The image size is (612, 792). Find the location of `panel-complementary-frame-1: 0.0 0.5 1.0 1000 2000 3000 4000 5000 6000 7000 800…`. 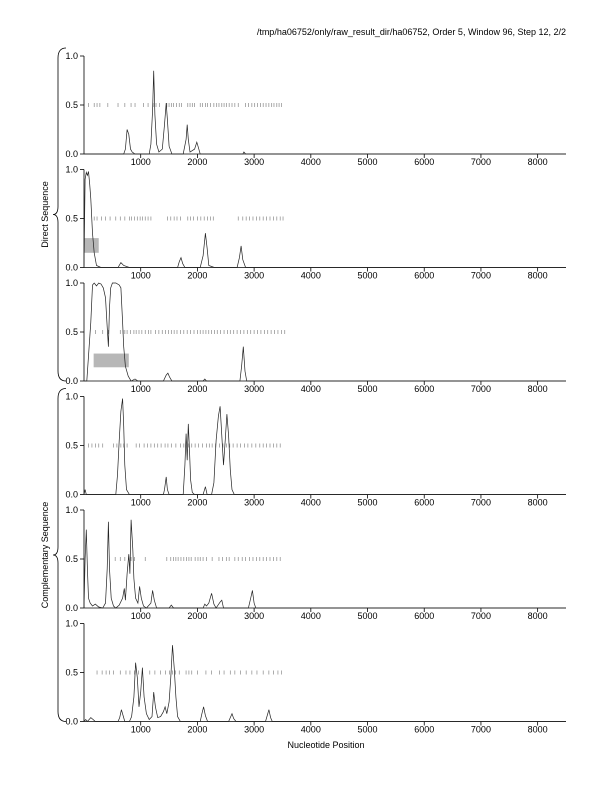

panel-complementary-frame-1: 0.0 0.5 1.0 1000 2000 3000 4000 5000 6000 7000 800… is located at coordinates (315, 450).